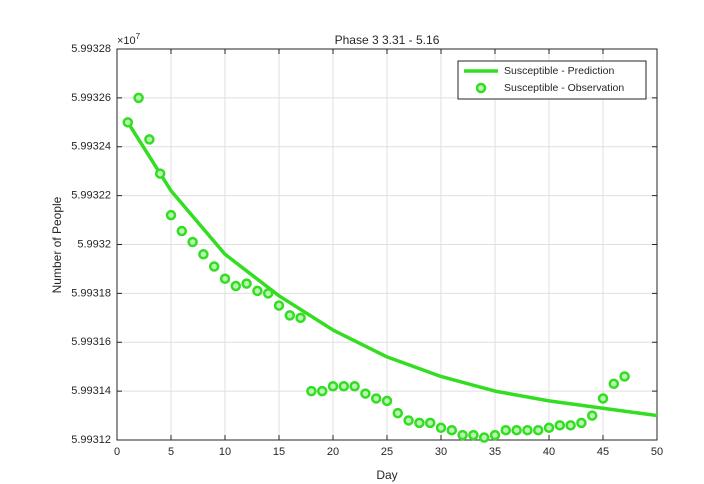 This screenshot has width=704, height=484. What do you see at coordinates (91, 49) in the screenshot?
I see `y-tick-label: 5.99328` at bounding box center [91, 49].